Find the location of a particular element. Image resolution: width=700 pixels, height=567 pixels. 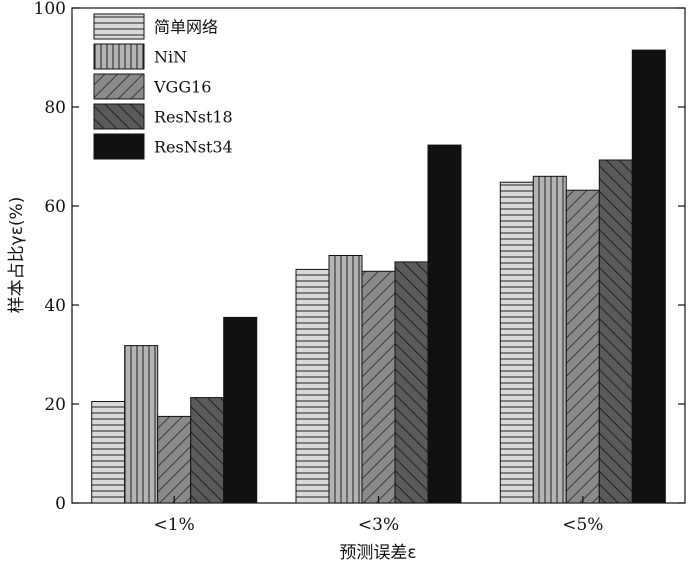

y-tick-label: 80 is located at coordinates (55, 108).